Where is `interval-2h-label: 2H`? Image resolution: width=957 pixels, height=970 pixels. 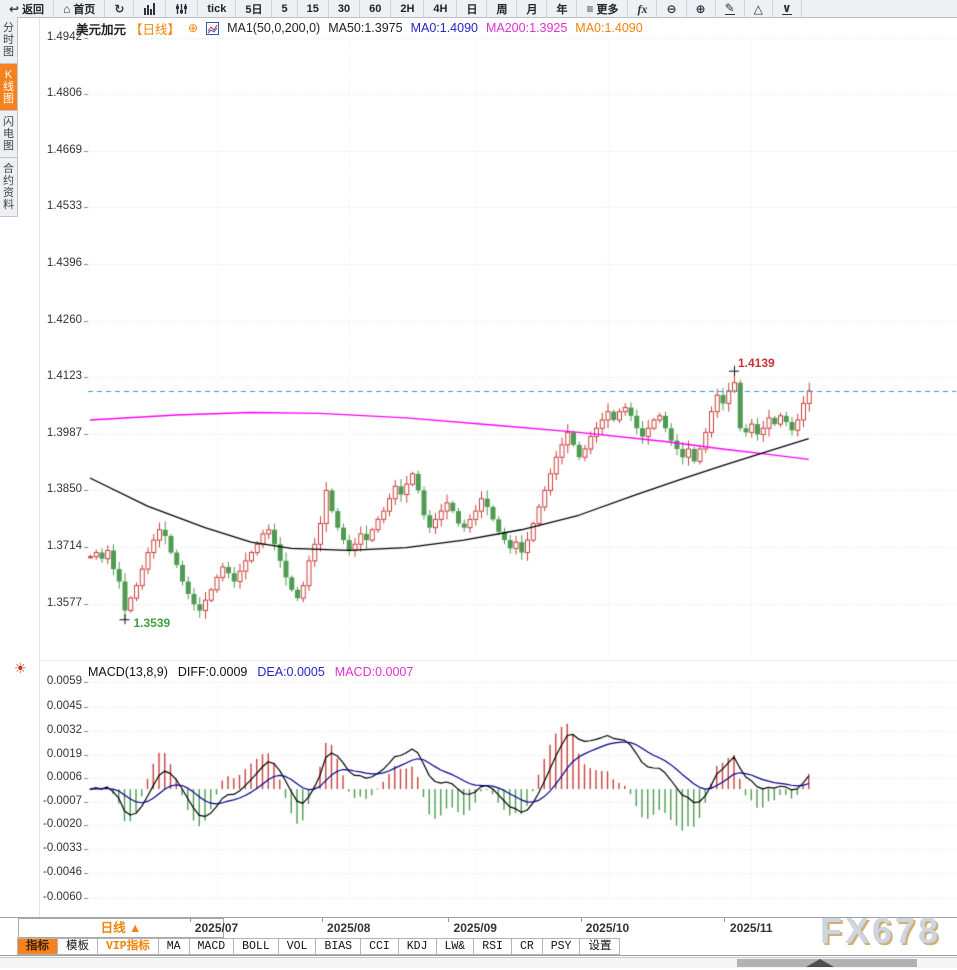 interval-2h-label: 2H is located at coordinates (407, 8).